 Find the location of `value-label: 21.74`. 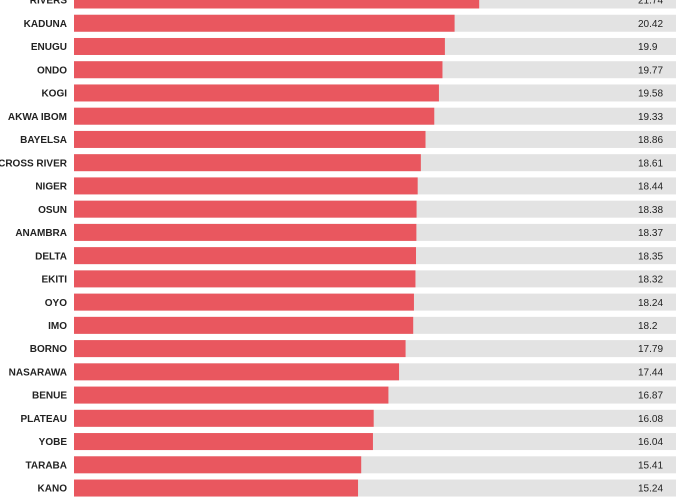

value-label: 21.74 is located at coordinates (650, 3).